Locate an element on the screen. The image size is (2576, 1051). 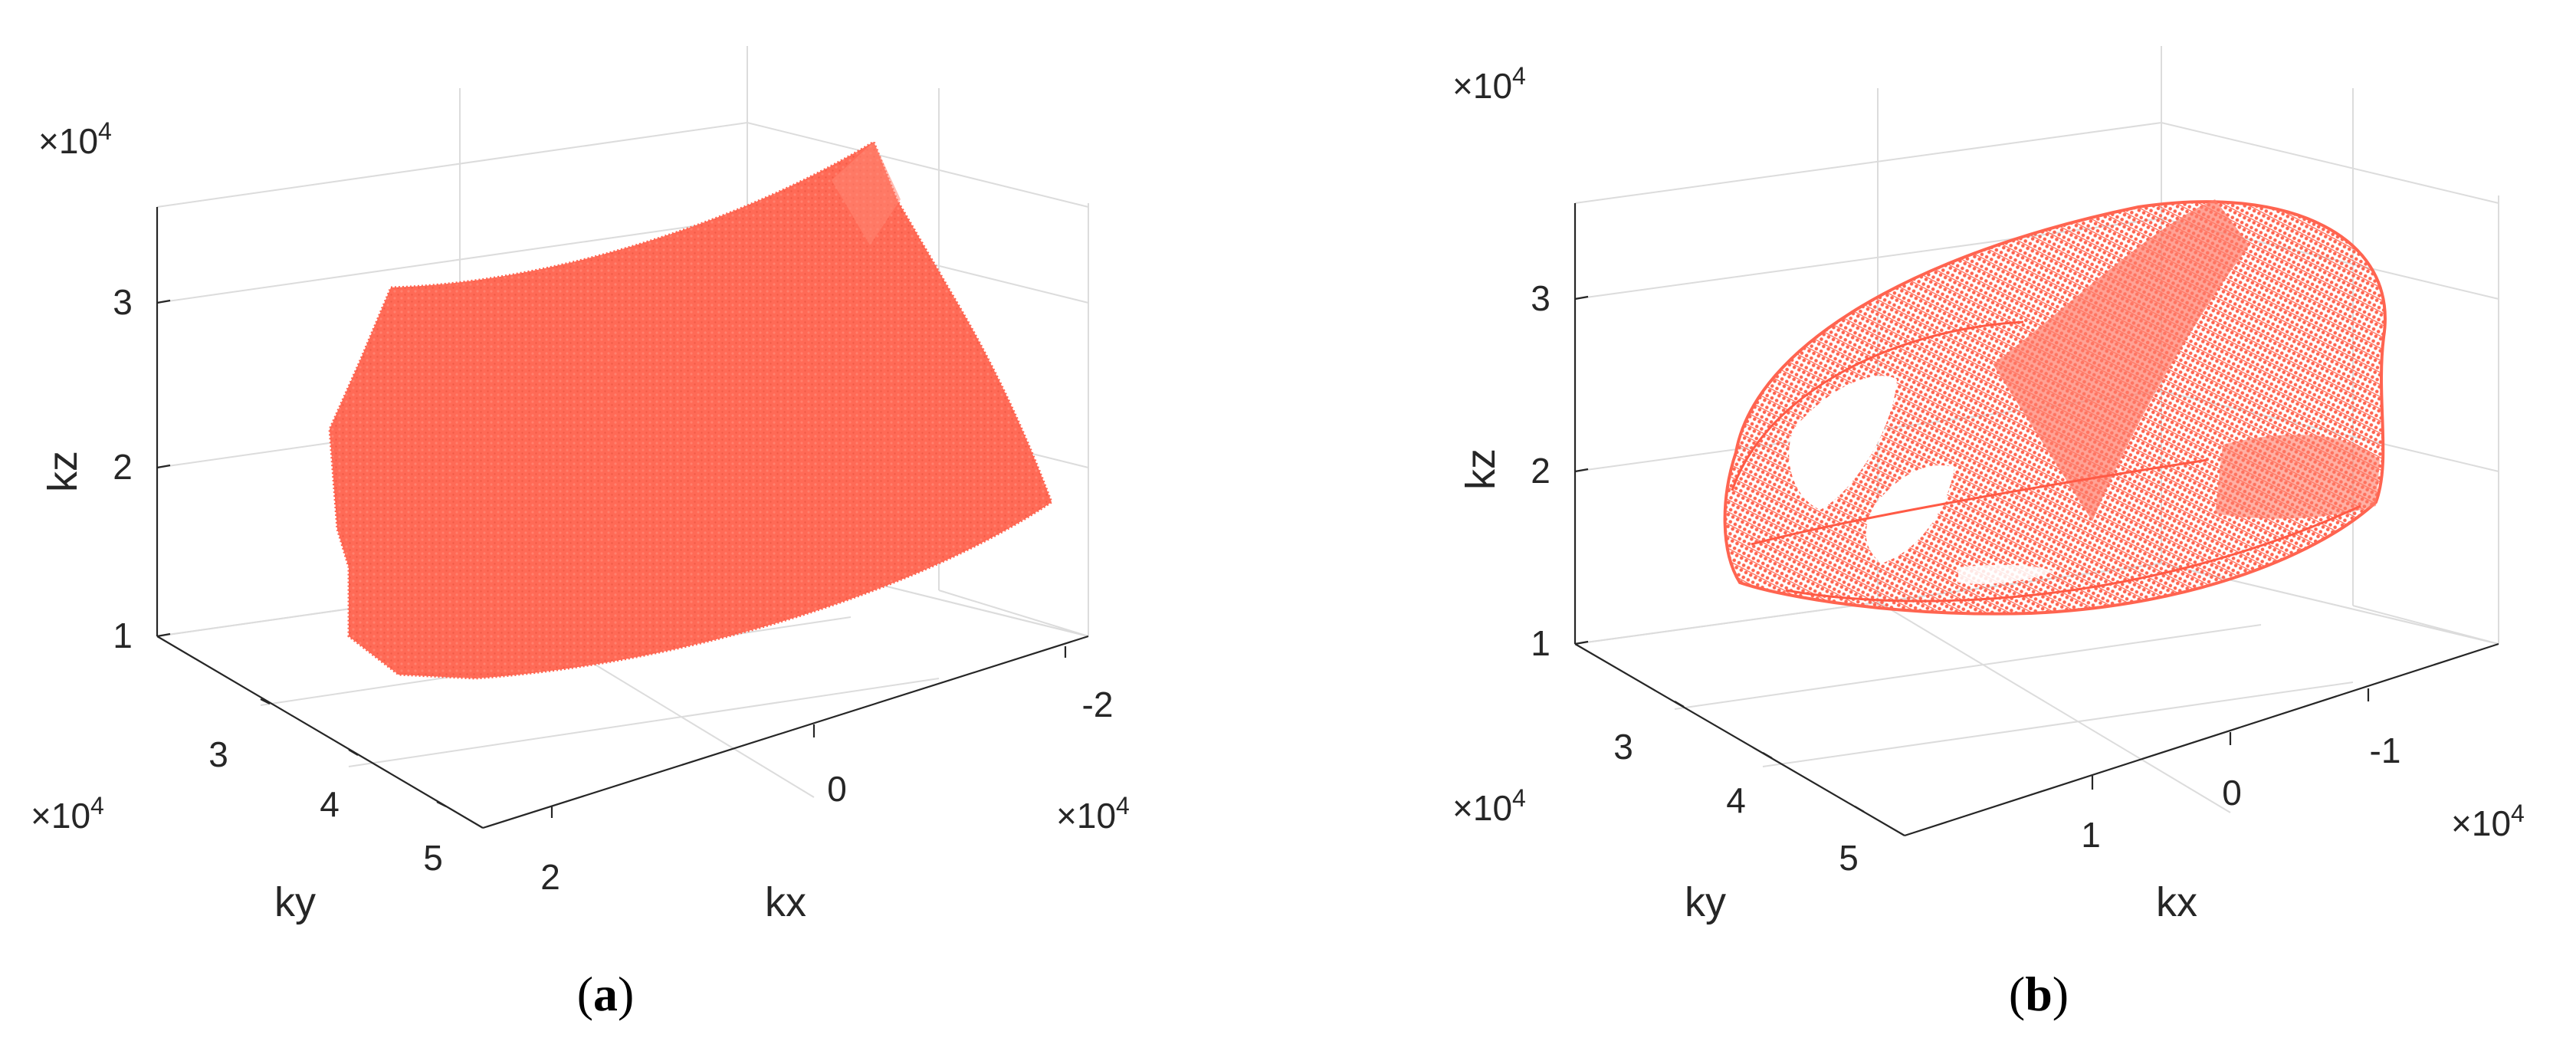
panel-b-y-label: ky is located at coordinates (1705, 902).